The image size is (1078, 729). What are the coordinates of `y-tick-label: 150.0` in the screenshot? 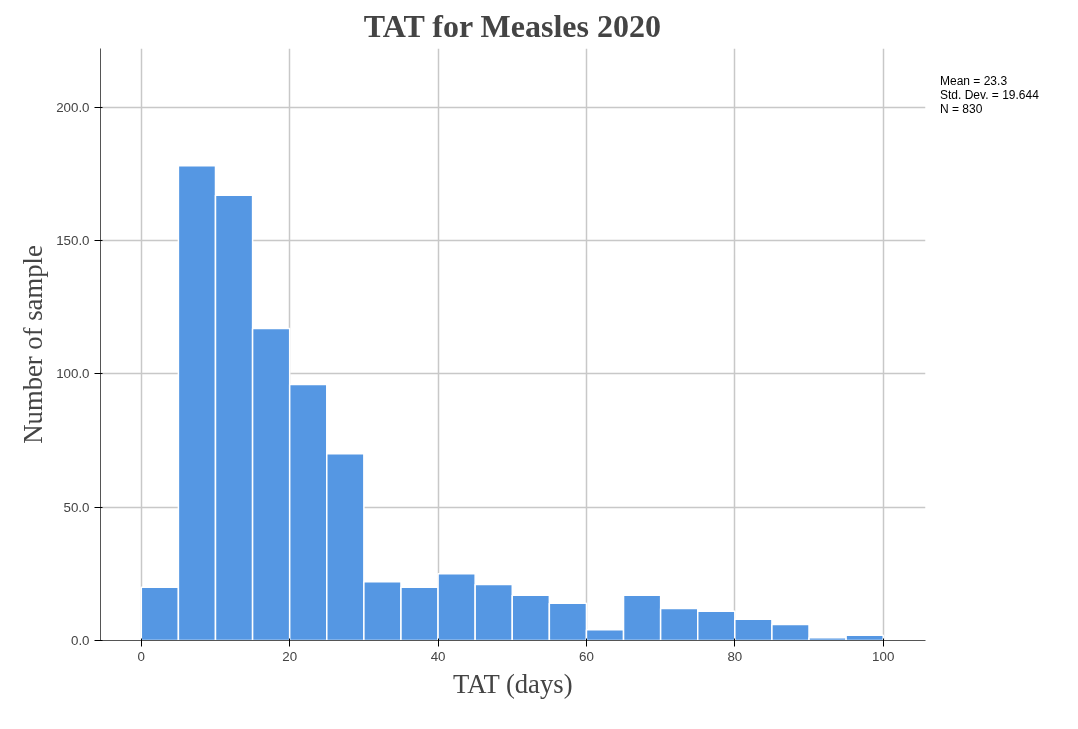 It's located at (73, 240).